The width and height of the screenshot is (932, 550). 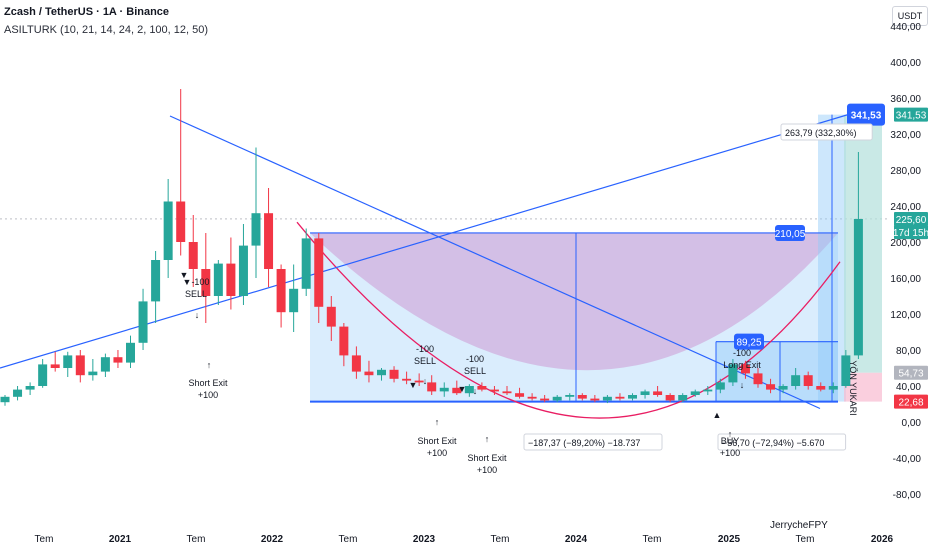 What do you see at coordinates (911, 233) in the screenshot?
I see `price-tag-label: 17d 15h` at bounding box center [911, 233].